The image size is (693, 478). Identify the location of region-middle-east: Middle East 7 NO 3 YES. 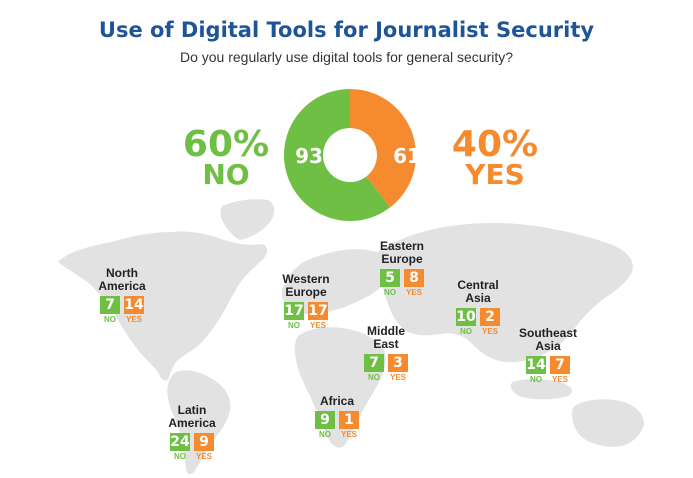
(386, 354).